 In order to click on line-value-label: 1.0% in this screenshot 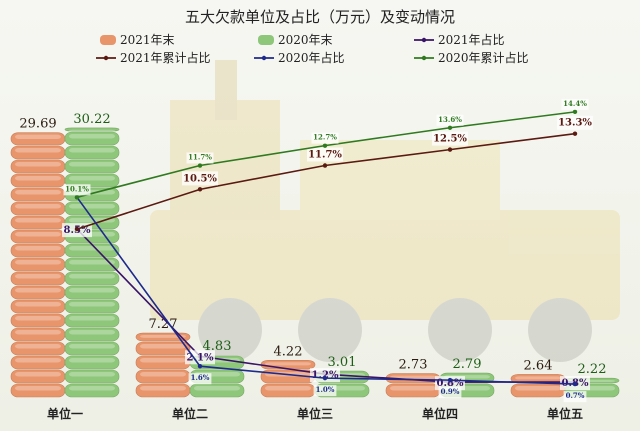, I will do `click(325, 389)`.